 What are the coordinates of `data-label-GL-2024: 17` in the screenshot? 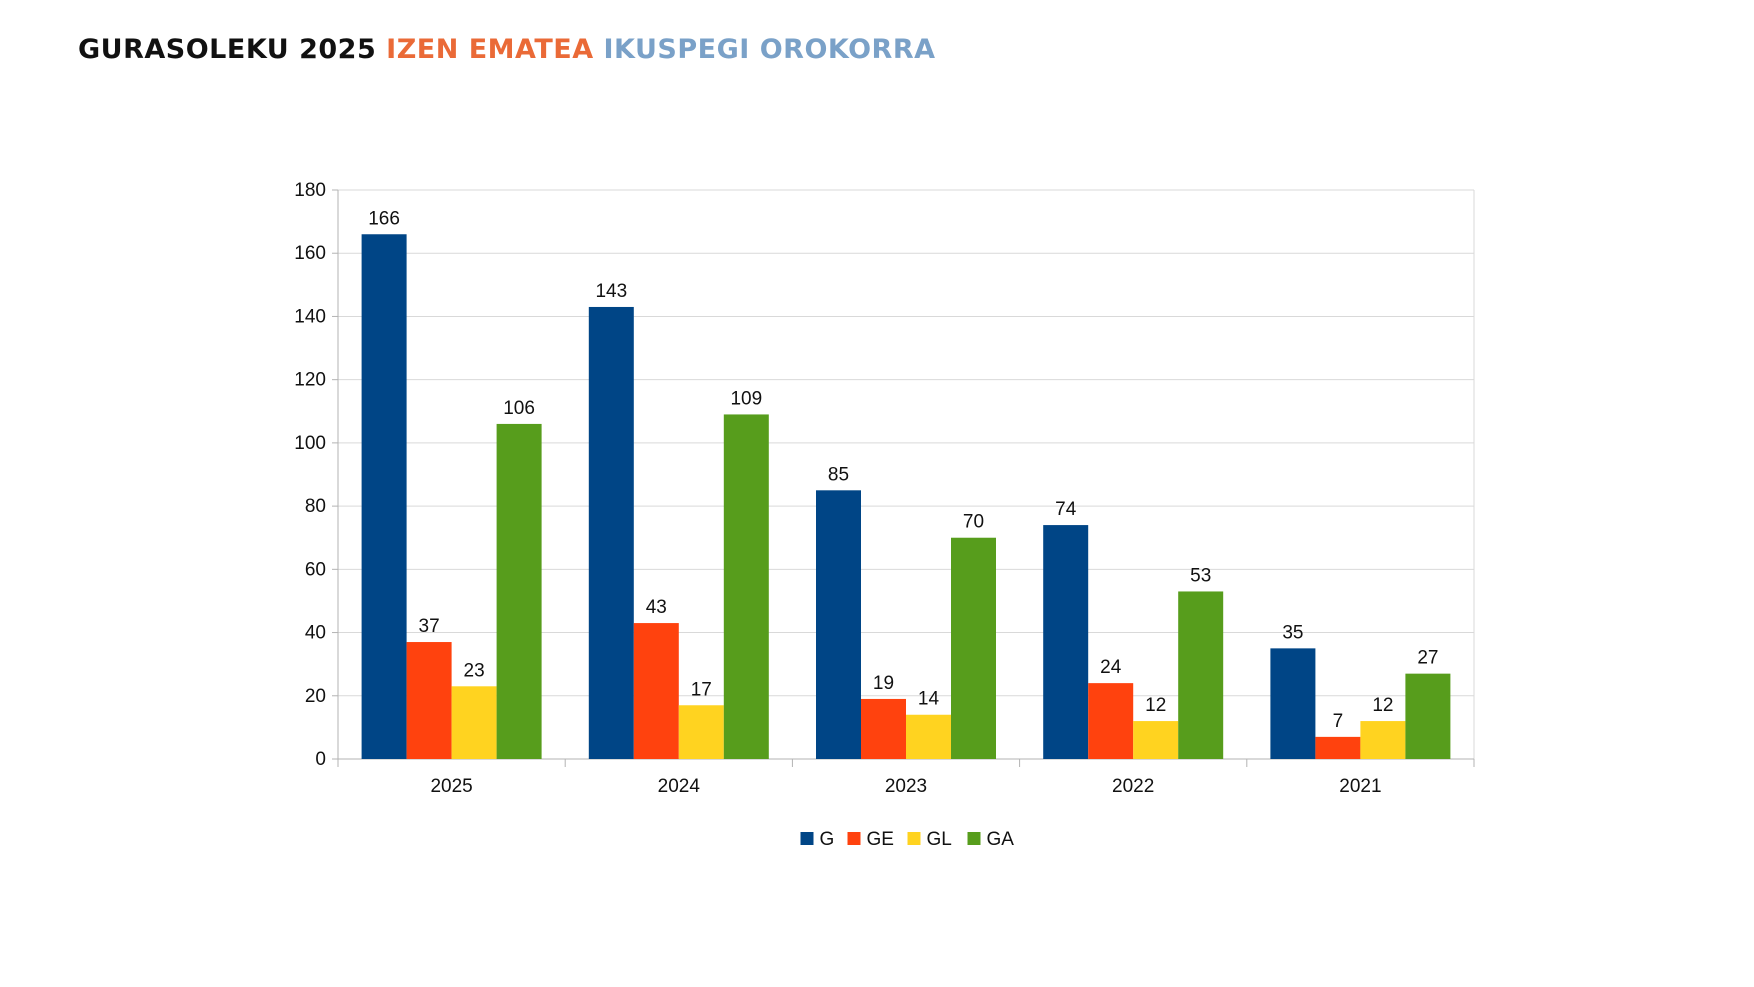 It's located at (701, 689).